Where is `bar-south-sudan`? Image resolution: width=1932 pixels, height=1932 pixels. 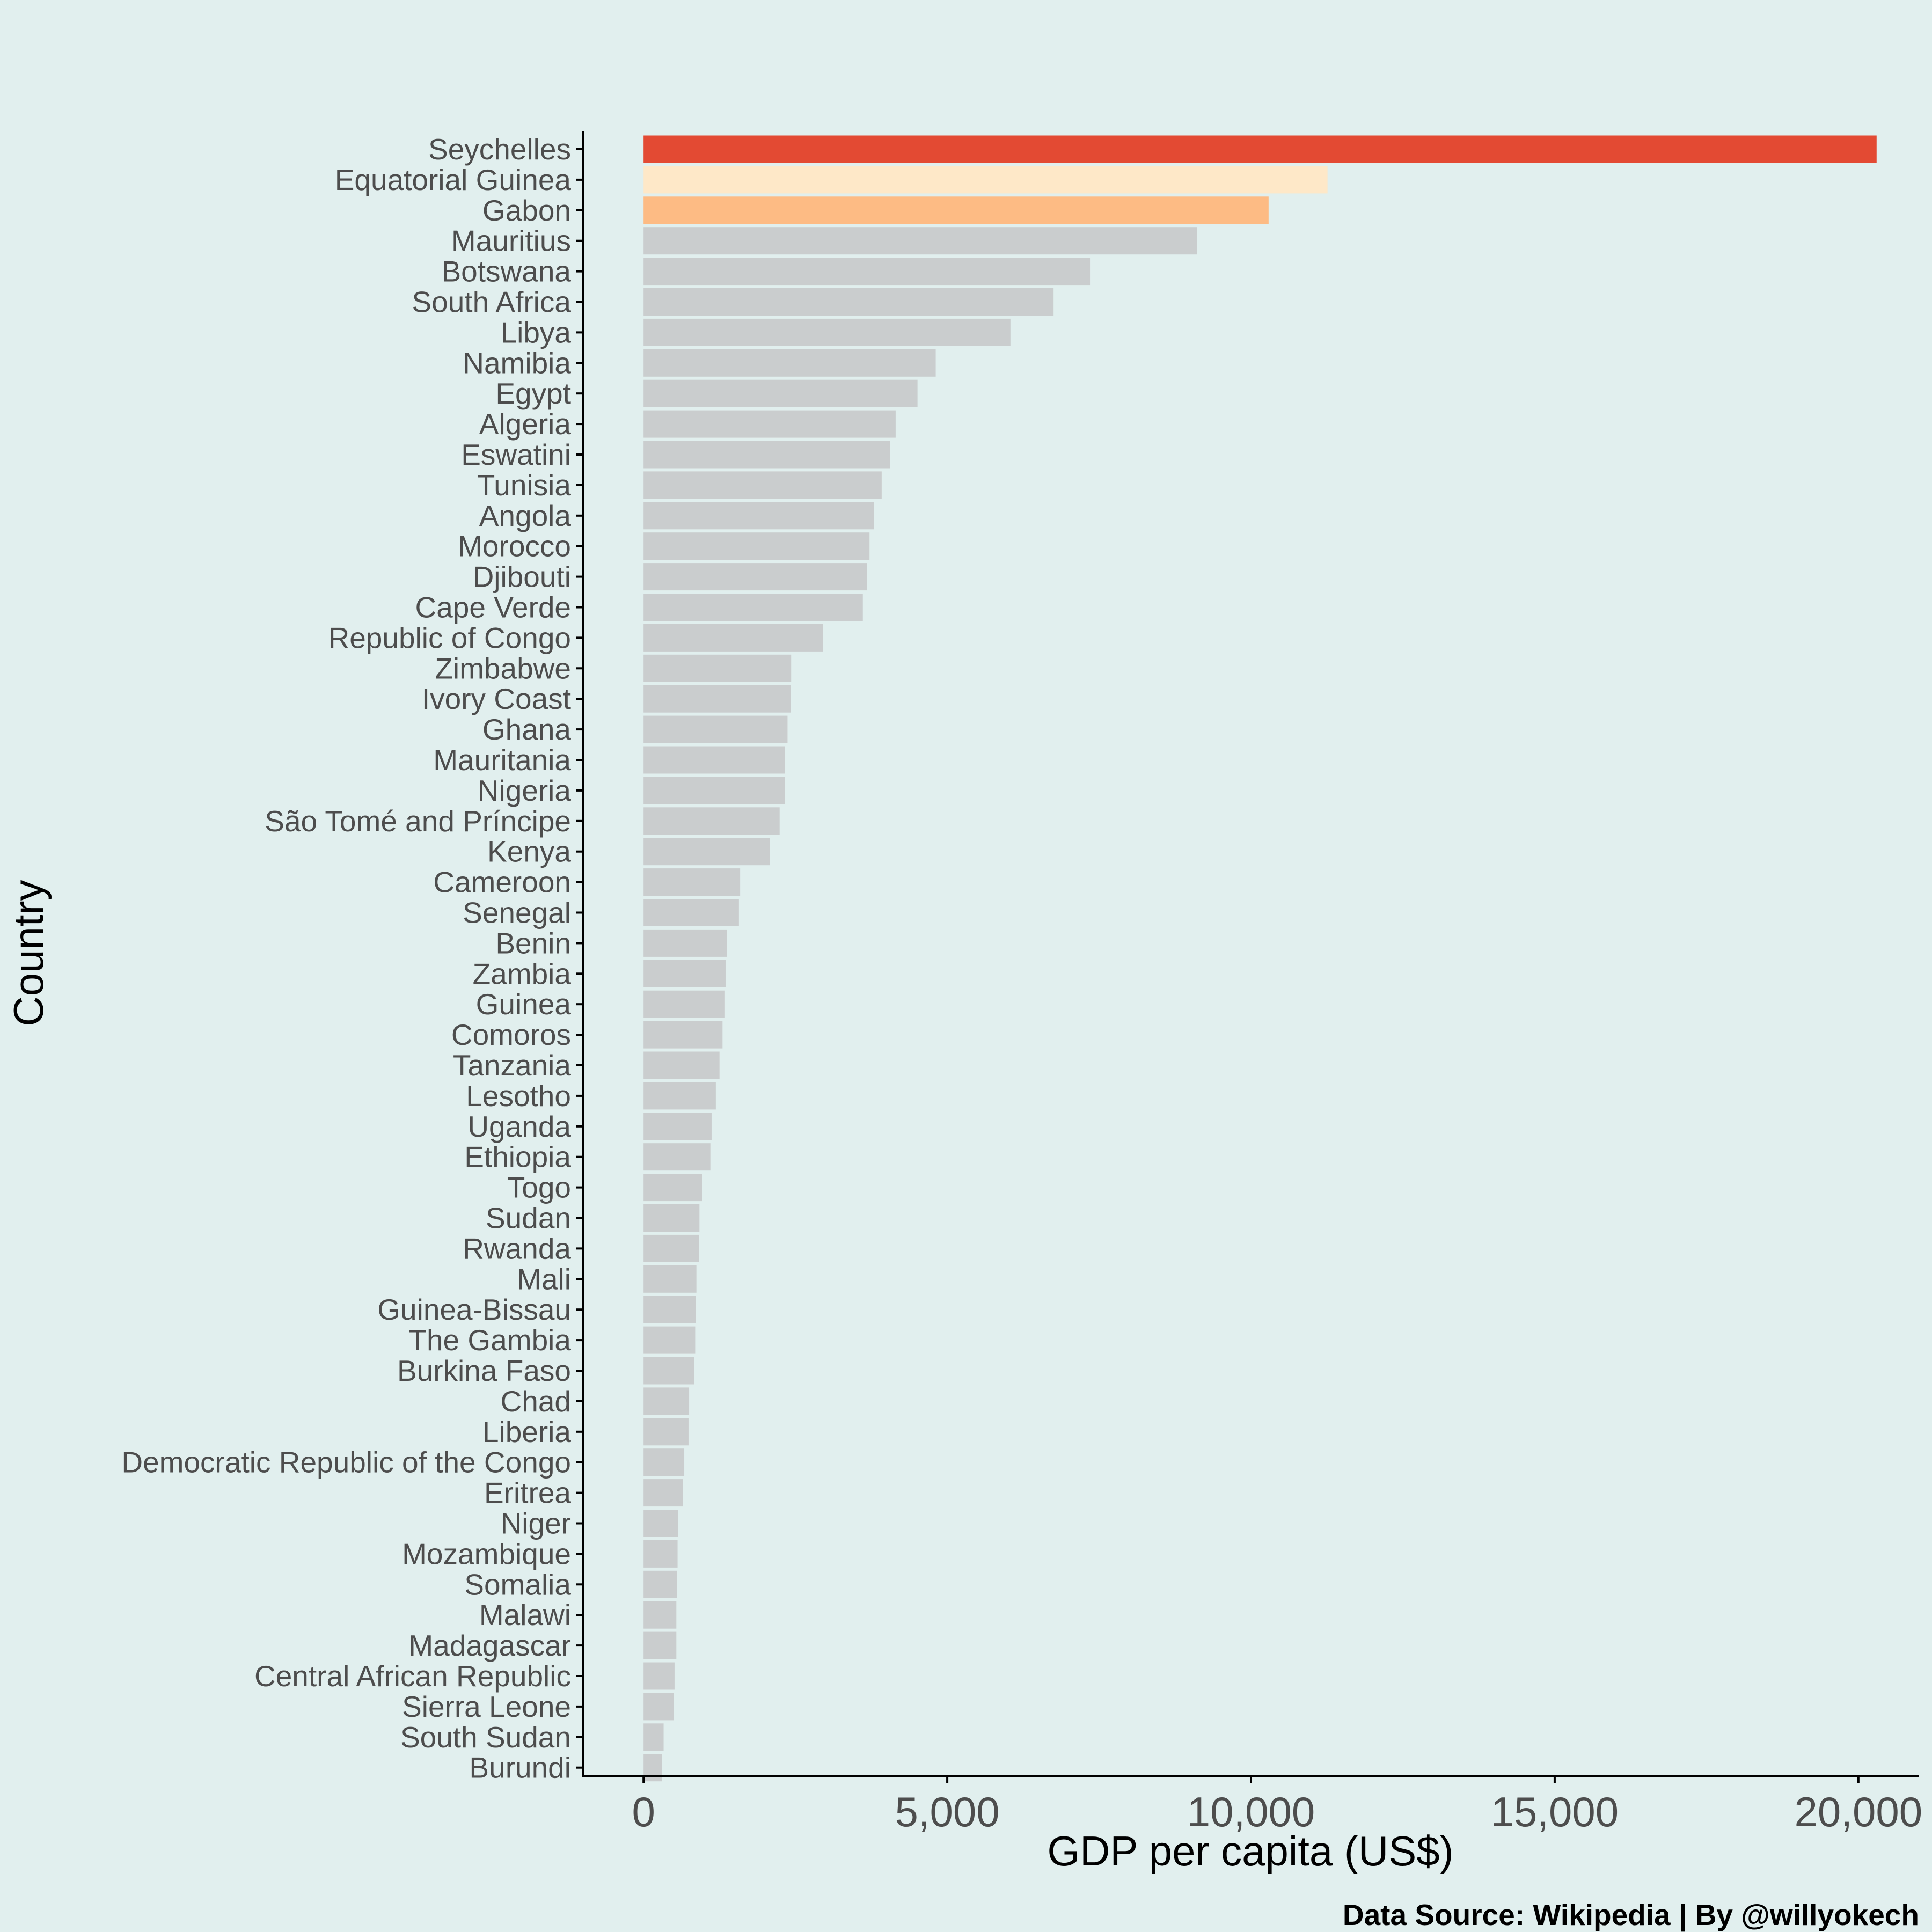
bar-south-sudan is located at coordinates (653, 1737).